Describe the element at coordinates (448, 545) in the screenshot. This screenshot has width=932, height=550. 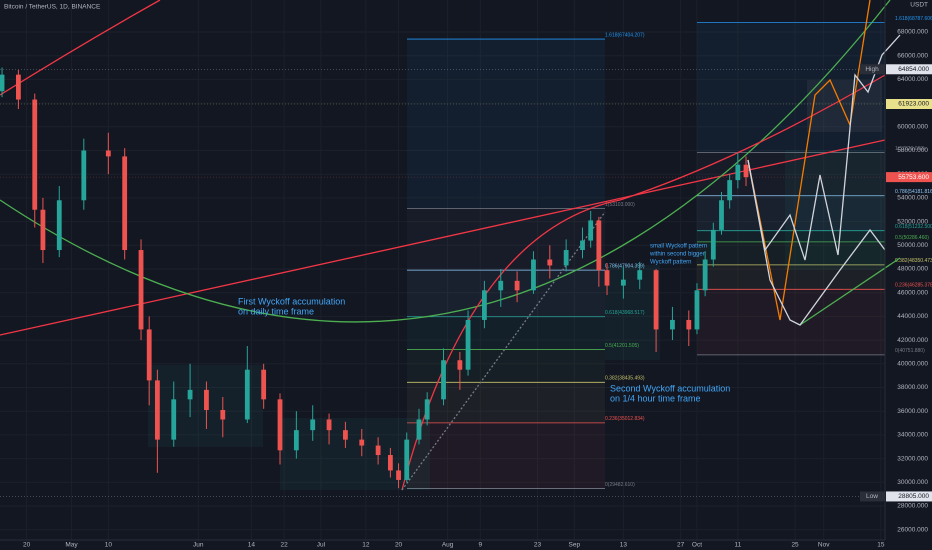
I see `x-tick-label: Aug` at that location.